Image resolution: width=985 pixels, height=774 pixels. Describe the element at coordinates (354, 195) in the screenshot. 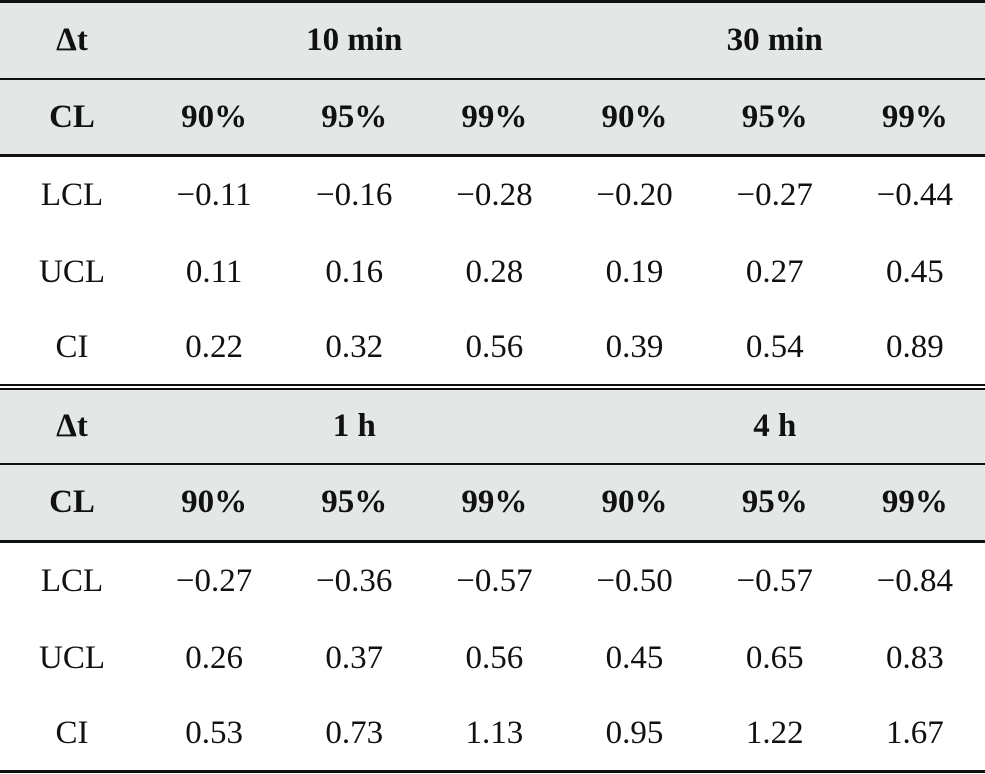

I see `table-cell: −0.16` at that location.